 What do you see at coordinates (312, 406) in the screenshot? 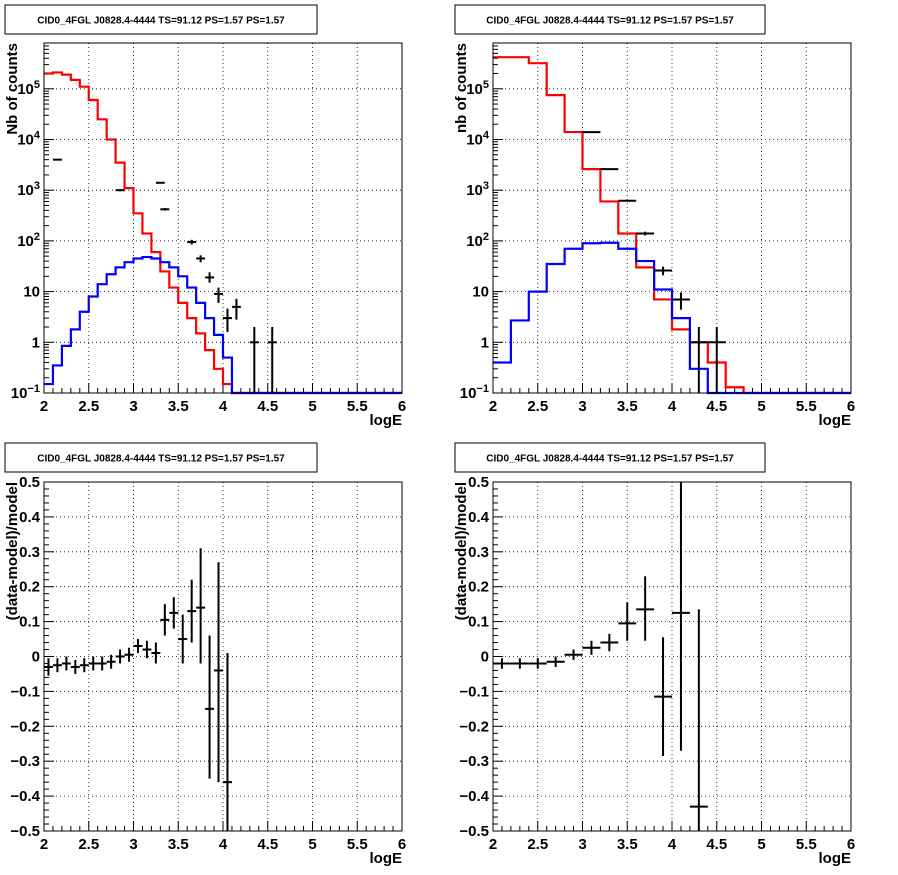
I see `x-tick-label: 5` at bounding box center [312, 406].